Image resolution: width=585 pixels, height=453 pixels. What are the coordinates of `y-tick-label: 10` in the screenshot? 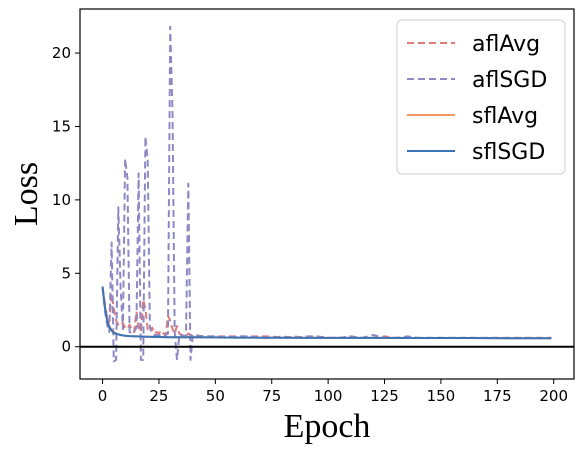 It's located at (61, 200).